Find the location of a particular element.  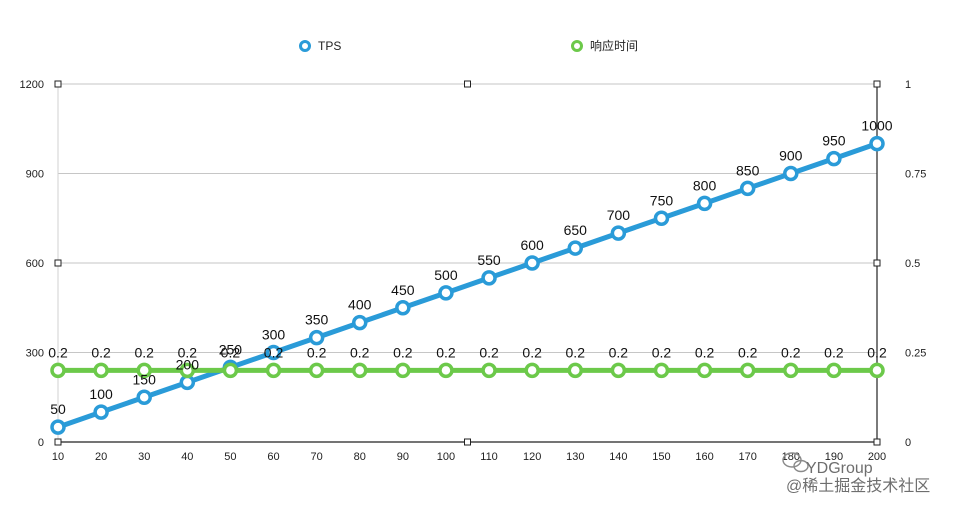

data-label: 100 is located at coordinates (101, 394).